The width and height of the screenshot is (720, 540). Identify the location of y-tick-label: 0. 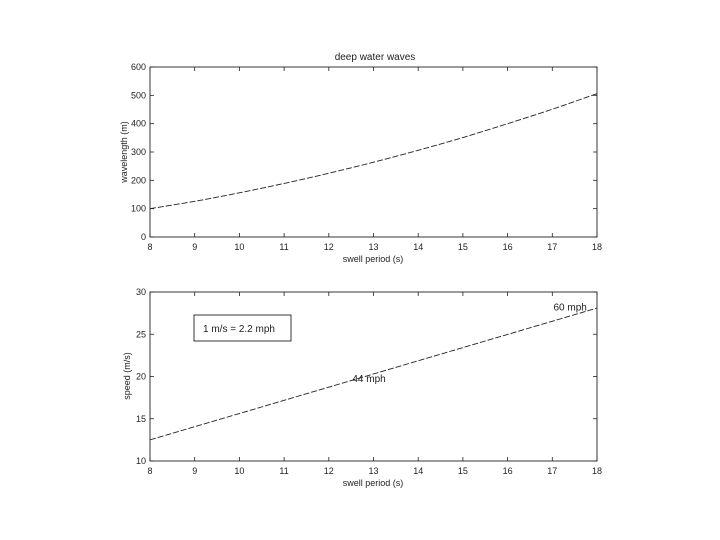
(143, 237).